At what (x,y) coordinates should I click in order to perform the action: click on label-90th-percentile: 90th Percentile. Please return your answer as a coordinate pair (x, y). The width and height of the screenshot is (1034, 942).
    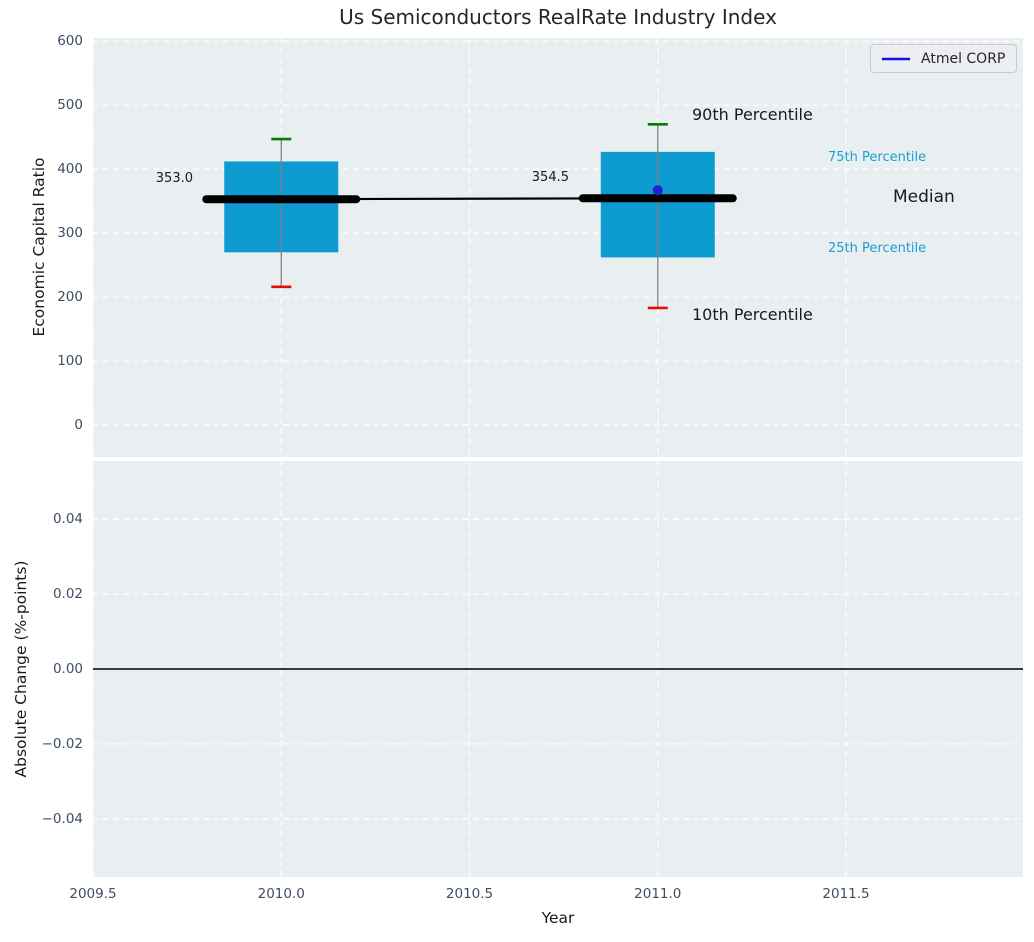
    Looking at the image, I should click on (752, 114).